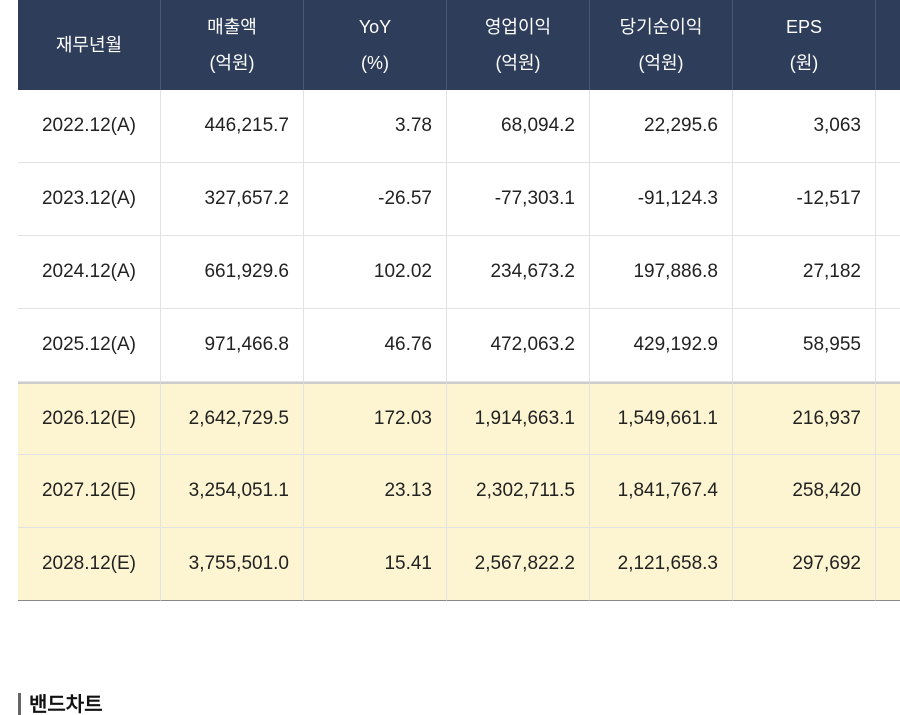 The height and width of the screenshot is (715, 900). I want to click on cell-value: -91,124.3, so click(661, 199).